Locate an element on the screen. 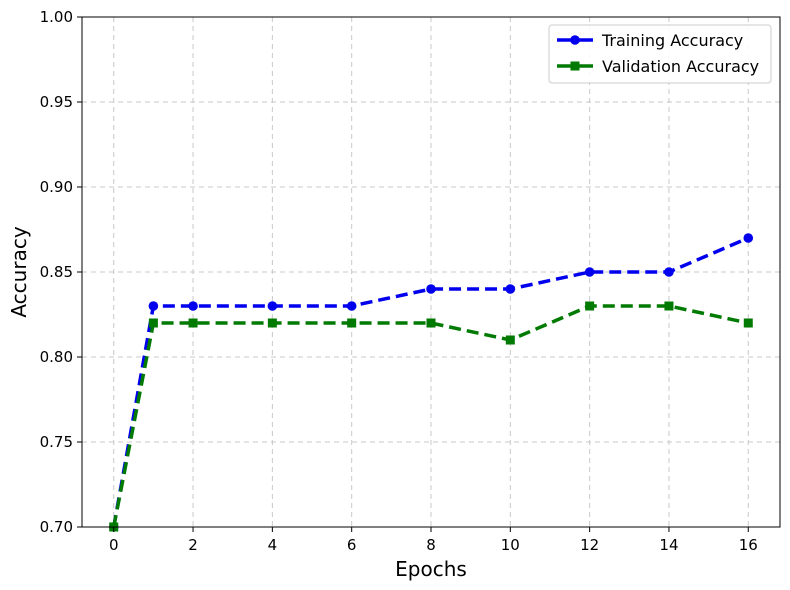 This screenshot has height=590, width=790. legend-entry: Validation Accuracy is located at coordinates (658, 66).